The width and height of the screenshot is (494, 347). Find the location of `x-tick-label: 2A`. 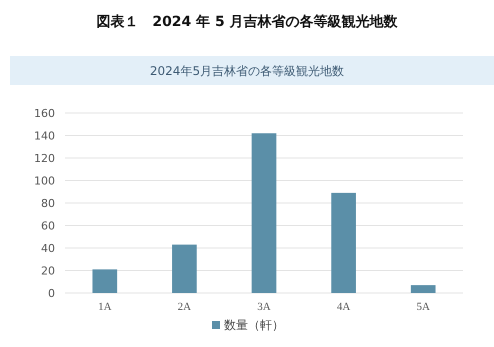

x-tick-label: 2A is located at coordinates (185, 307).